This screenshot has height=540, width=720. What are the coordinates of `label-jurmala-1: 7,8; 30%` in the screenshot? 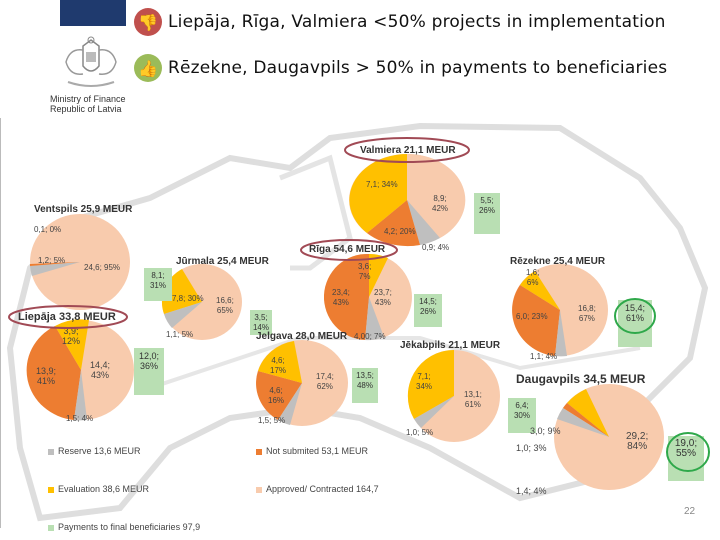 It's located at (188, 298).